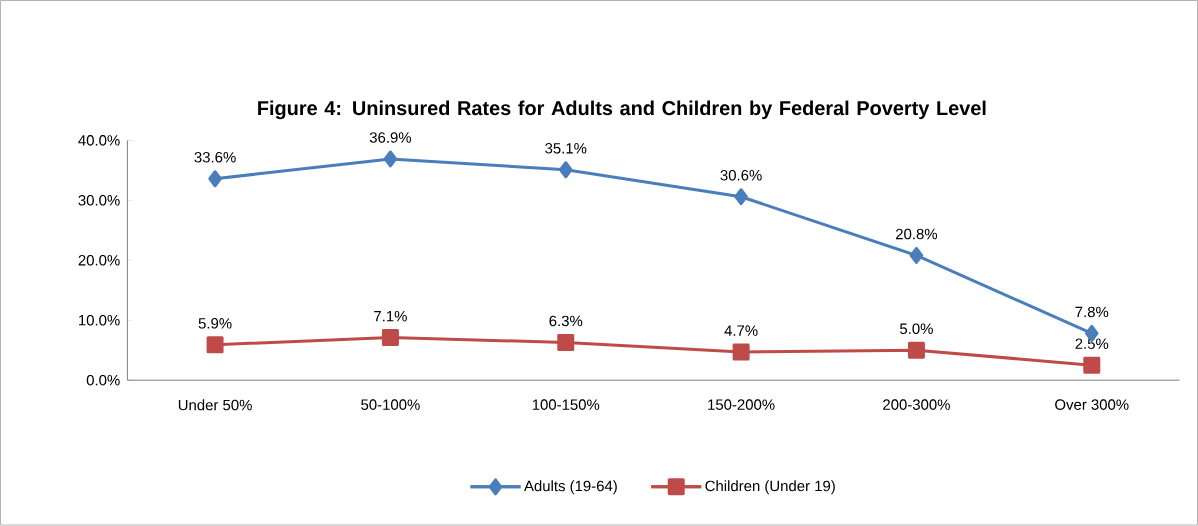  I want to click on x-tick-label: Under 50%, so click(215, 405).